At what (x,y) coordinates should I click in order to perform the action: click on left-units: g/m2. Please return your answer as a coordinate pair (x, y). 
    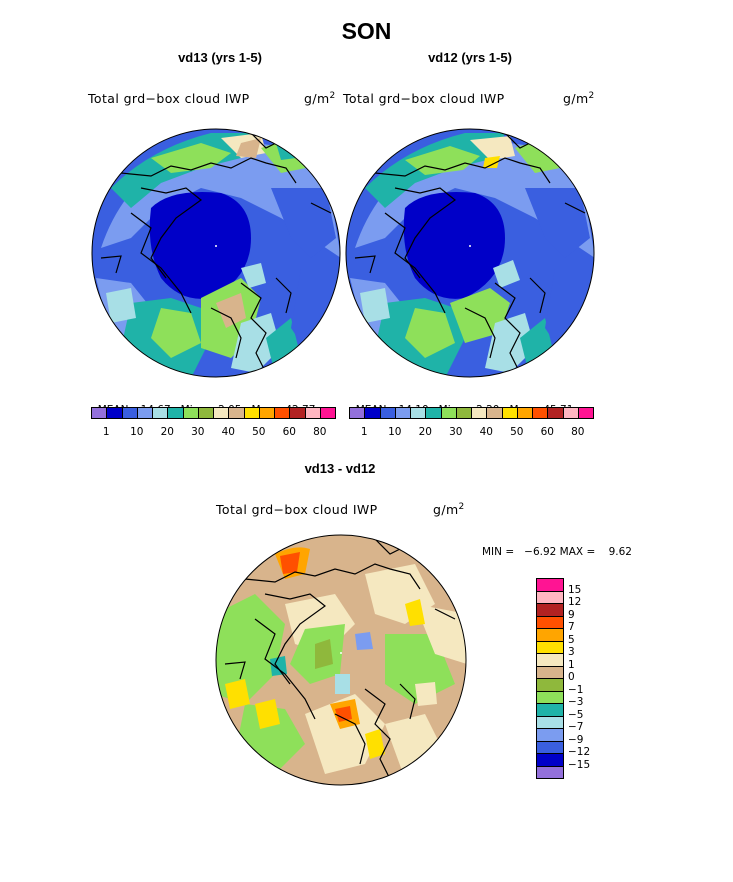
    Looking at the image, I should click on (320, 98).